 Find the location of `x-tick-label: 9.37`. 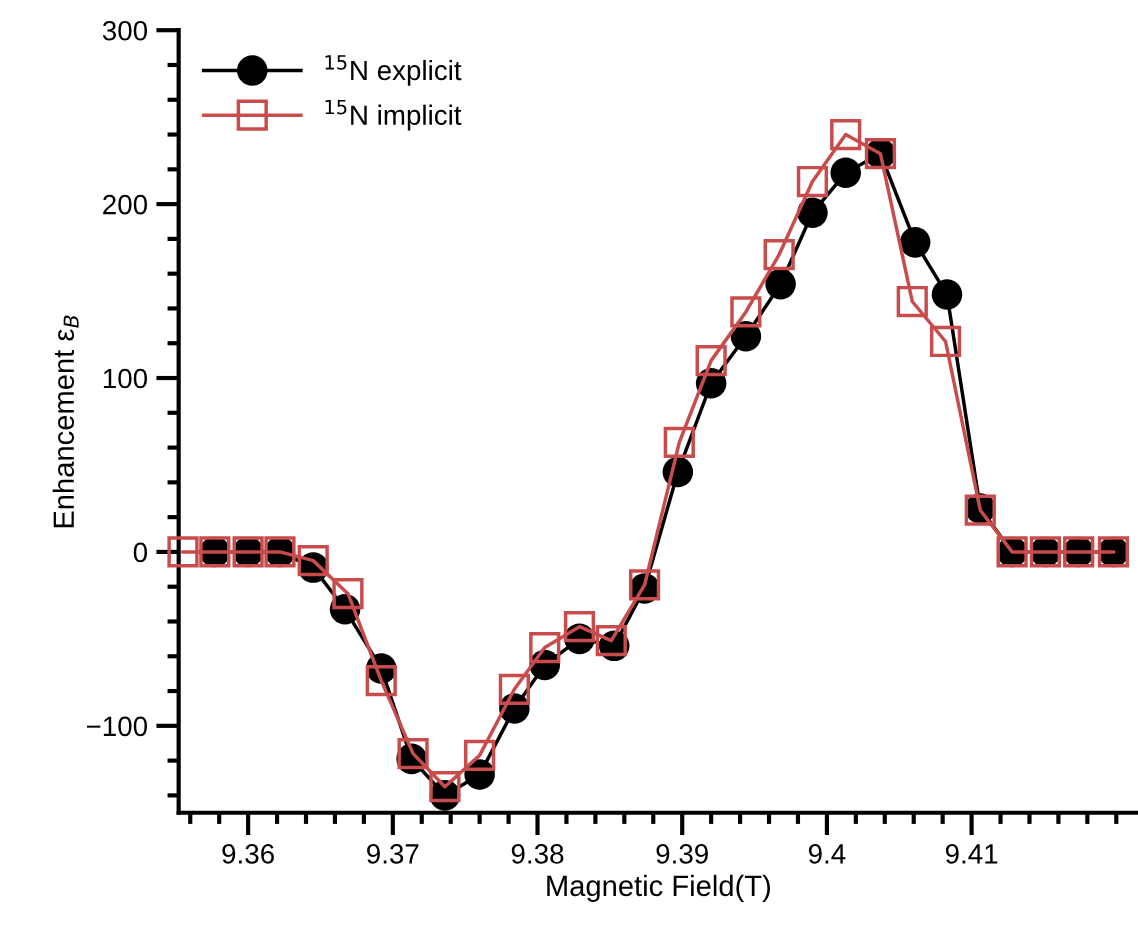

x-tick-label: 9.37 is located at coordinates (393, 854).